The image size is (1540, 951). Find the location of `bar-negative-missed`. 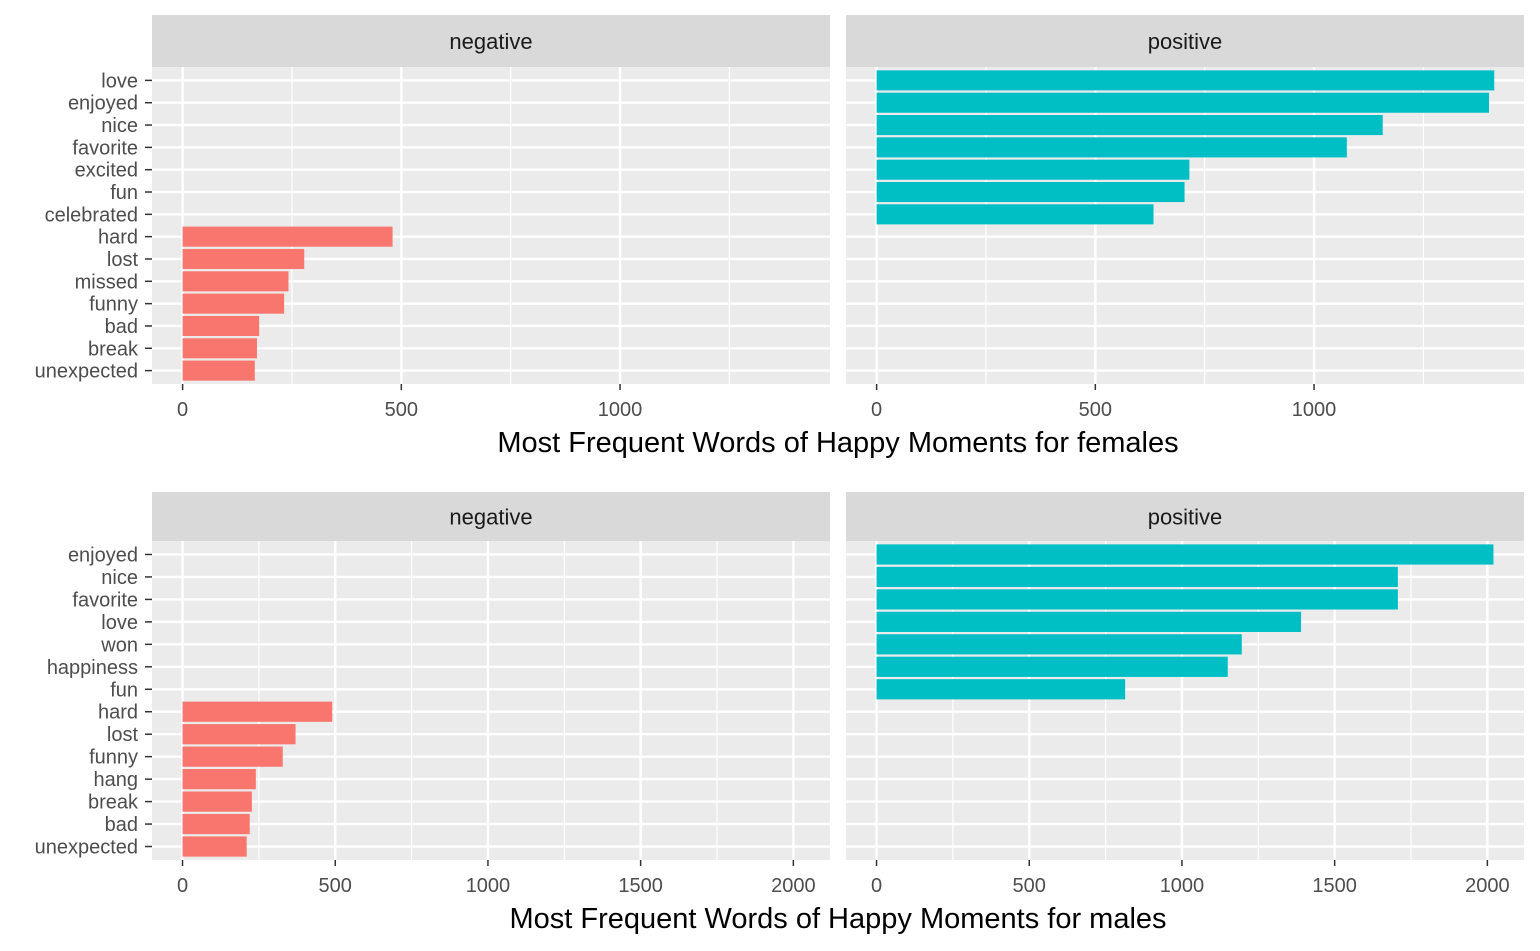

bar-negative-missed is located at coordinates (235, 281).